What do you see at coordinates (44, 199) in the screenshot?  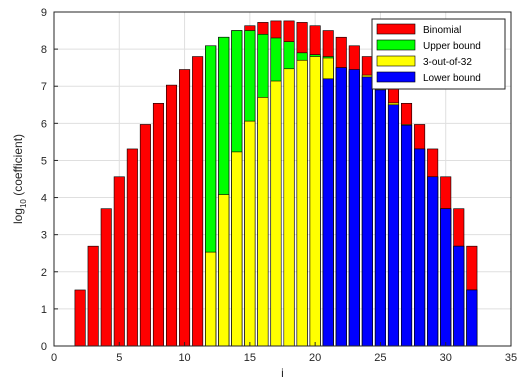 I see `y-tick-label: 4` at bounding box center [44, 199].